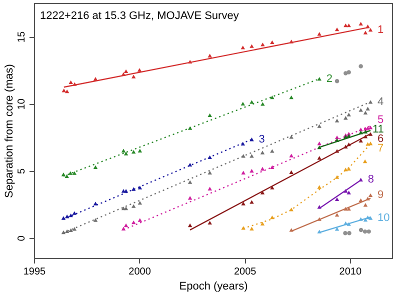 The image size is (400, 292). What do you see at coordinates (213, 286) in the screenshot?
I see `x-axis-title: Epoch (years)` at bounding box center [213, 286].